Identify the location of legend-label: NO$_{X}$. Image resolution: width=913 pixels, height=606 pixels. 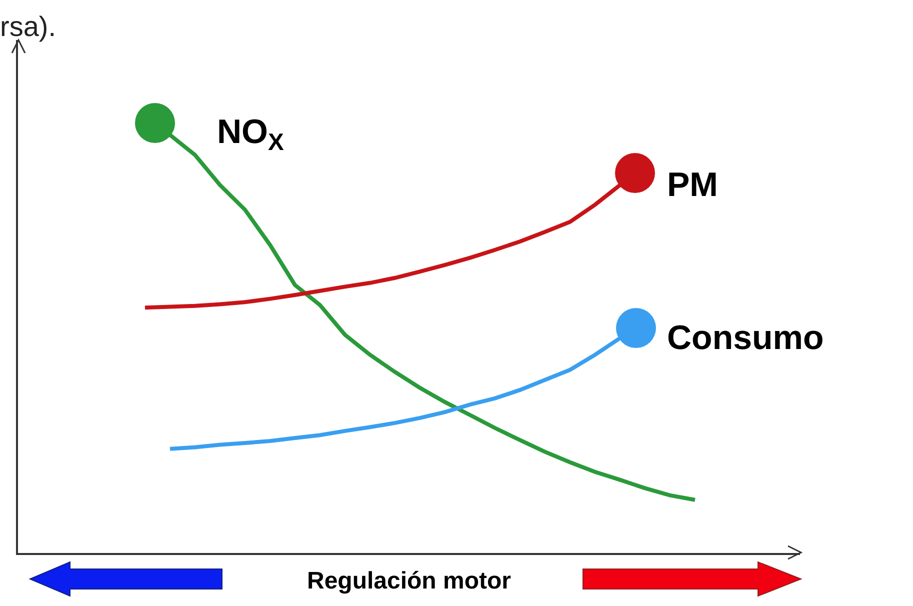
(250, 134).